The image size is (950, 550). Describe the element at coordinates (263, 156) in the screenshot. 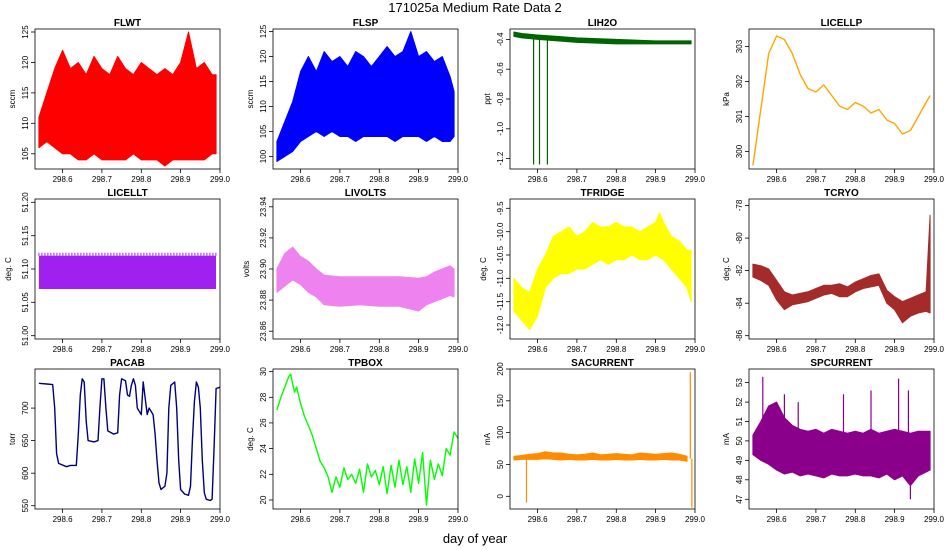

I see `y-tick-label: 100` at that location.